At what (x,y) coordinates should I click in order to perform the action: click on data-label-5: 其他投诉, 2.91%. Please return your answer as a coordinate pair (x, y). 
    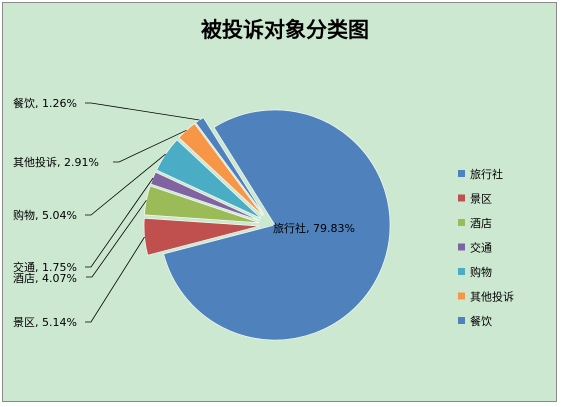
    Looking at the image, I should click on (56, 162).